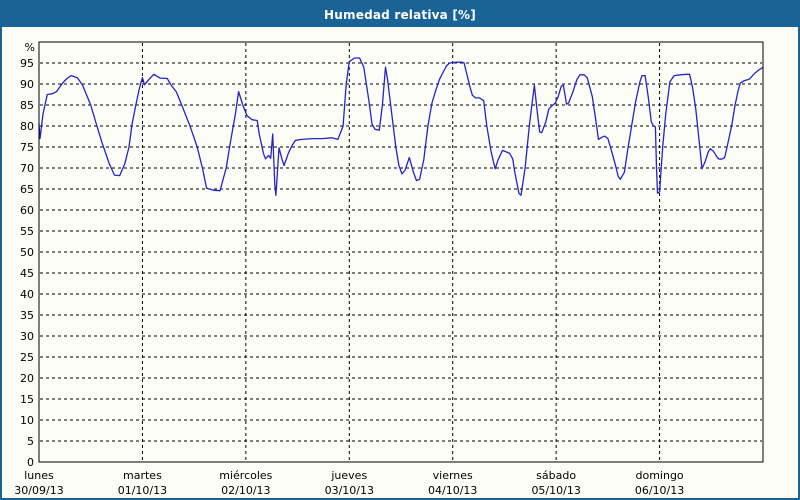 The width and height of the screenshot is (800, 500). What do you see at coordinates (27, 252) in the screenshot?
I see `y-tick-label: 50` at bounding box center [27, 252].